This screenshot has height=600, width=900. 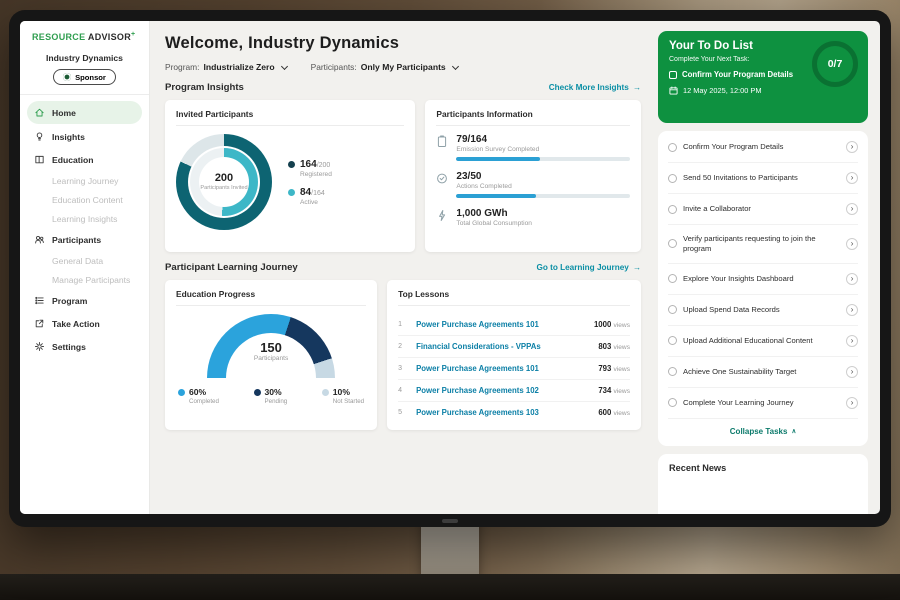 What do you see at coordinates (76, 323) in the screenshot?
I see `sidebar-item-label: Take Action` at bounding box center [76, 323].